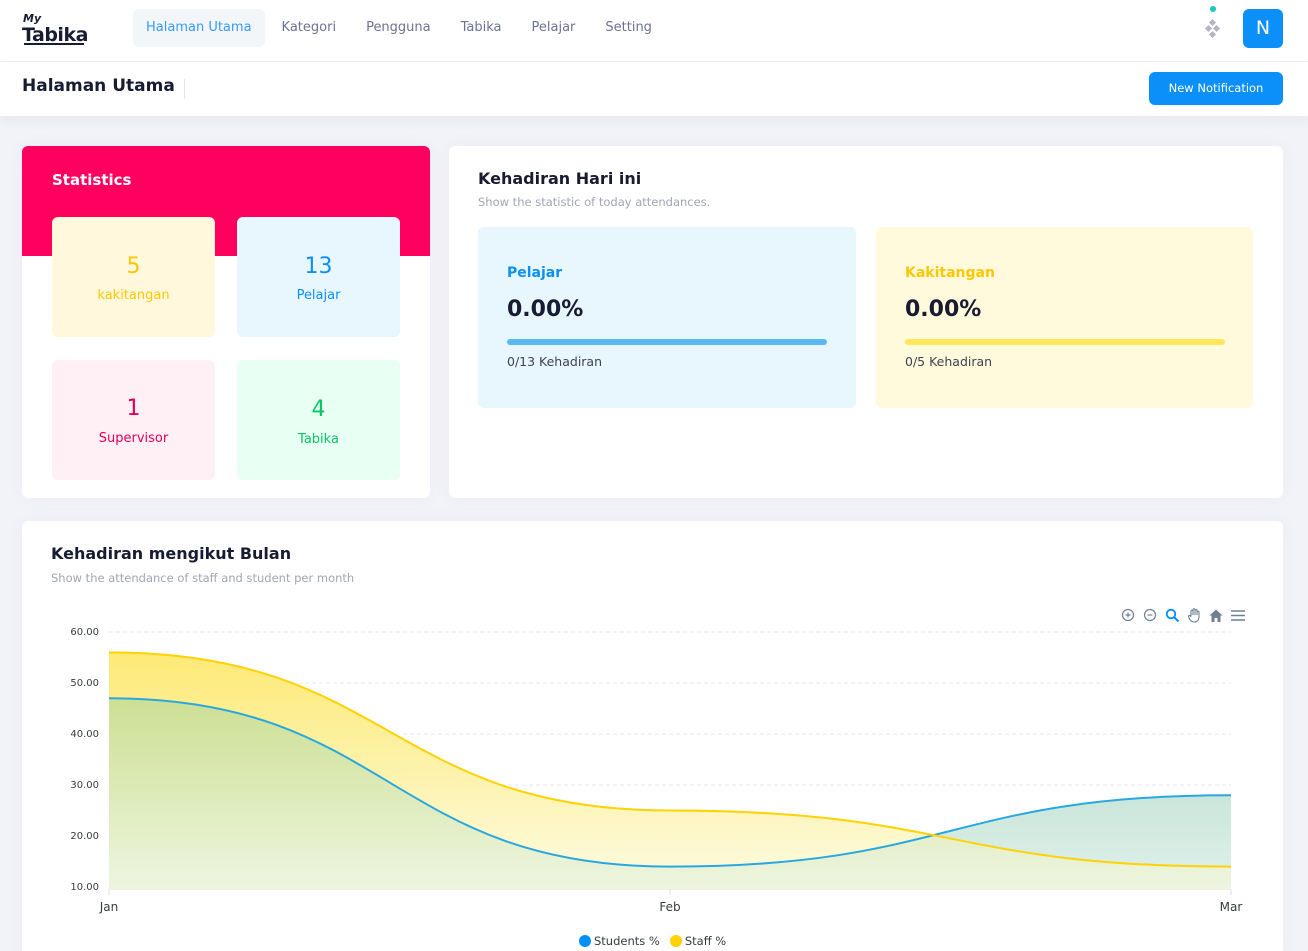  What do you see at coordinates (398, 27) in the screenshot?
I see `nav-item-pengguna: Pengguna` at bounding box center [398, 27].